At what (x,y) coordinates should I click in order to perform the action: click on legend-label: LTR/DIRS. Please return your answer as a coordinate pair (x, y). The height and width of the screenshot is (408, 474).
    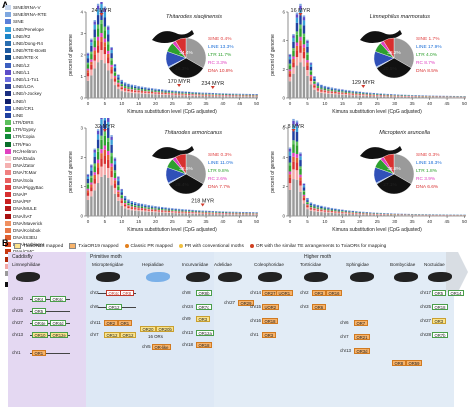
    Looking at the image, I should click on (23, 123).